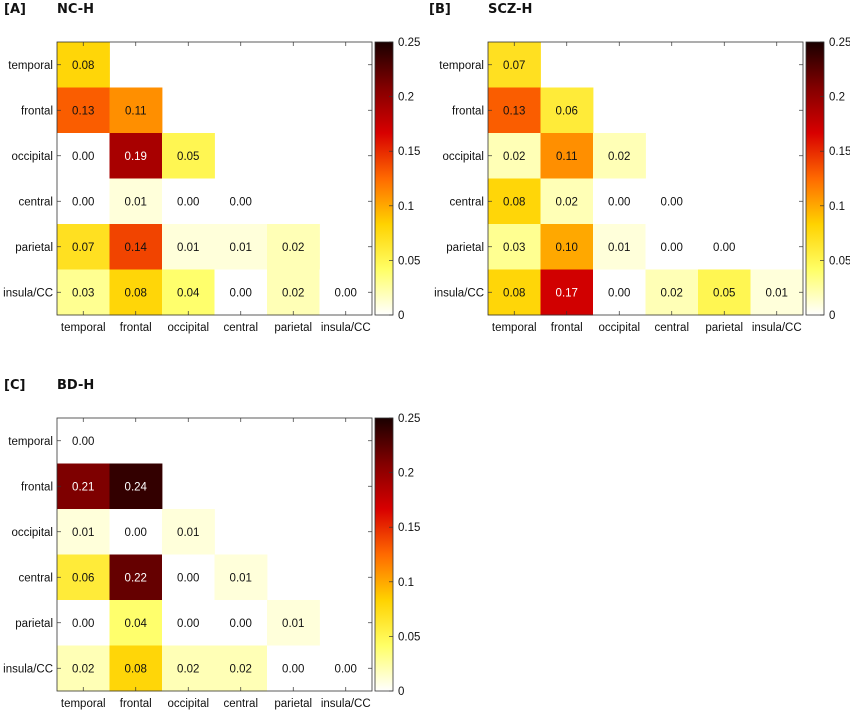  I want to click on cell-value-label: 0.24, so click(136, 487).